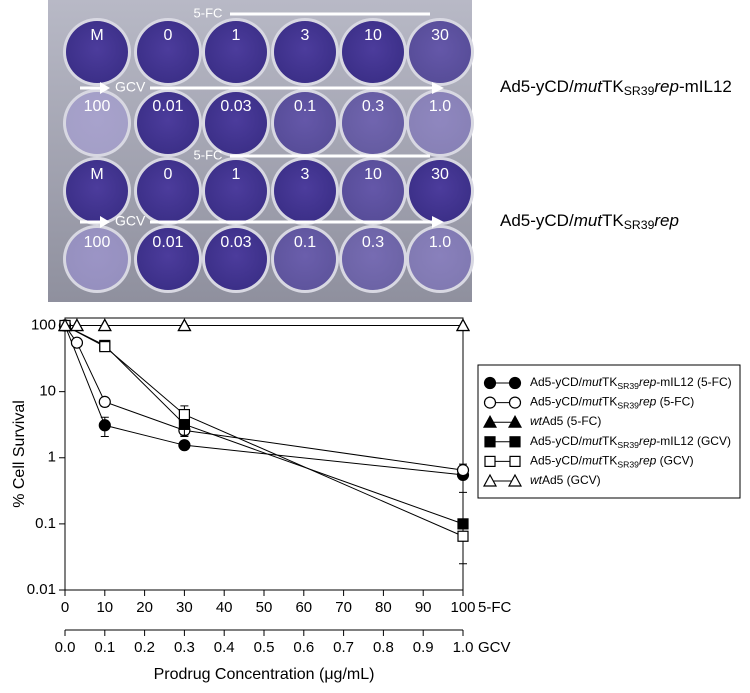  I want to click on well-label: 0.01, so click(167, 106).